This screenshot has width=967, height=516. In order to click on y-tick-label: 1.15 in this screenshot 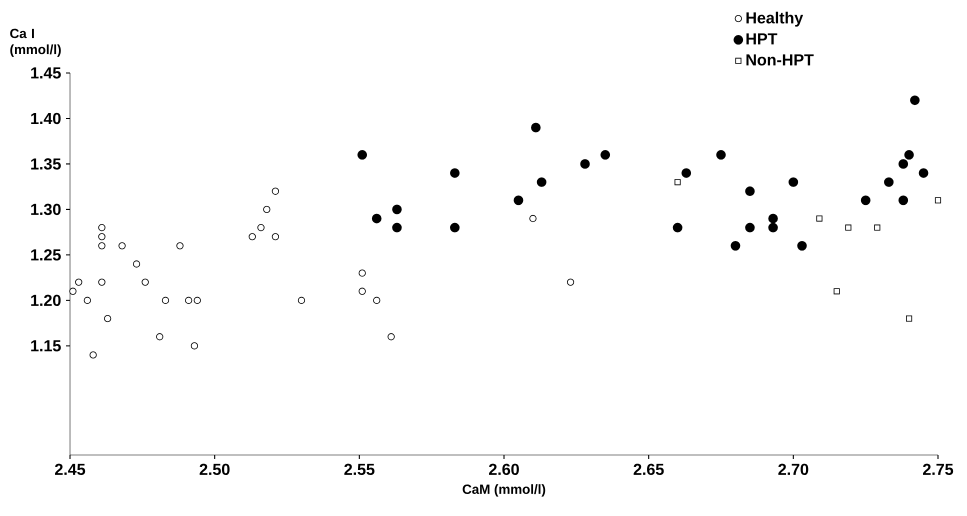, I will do `click(46, 346)`.